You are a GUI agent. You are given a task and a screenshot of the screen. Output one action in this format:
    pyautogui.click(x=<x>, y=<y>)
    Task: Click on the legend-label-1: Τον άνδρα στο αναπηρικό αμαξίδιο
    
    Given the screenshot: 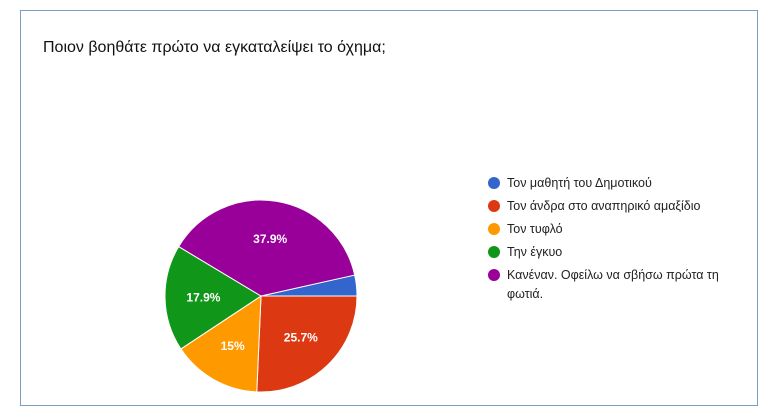 What is the action you would take?
    pyautogui.click(x=604, y=206)
    